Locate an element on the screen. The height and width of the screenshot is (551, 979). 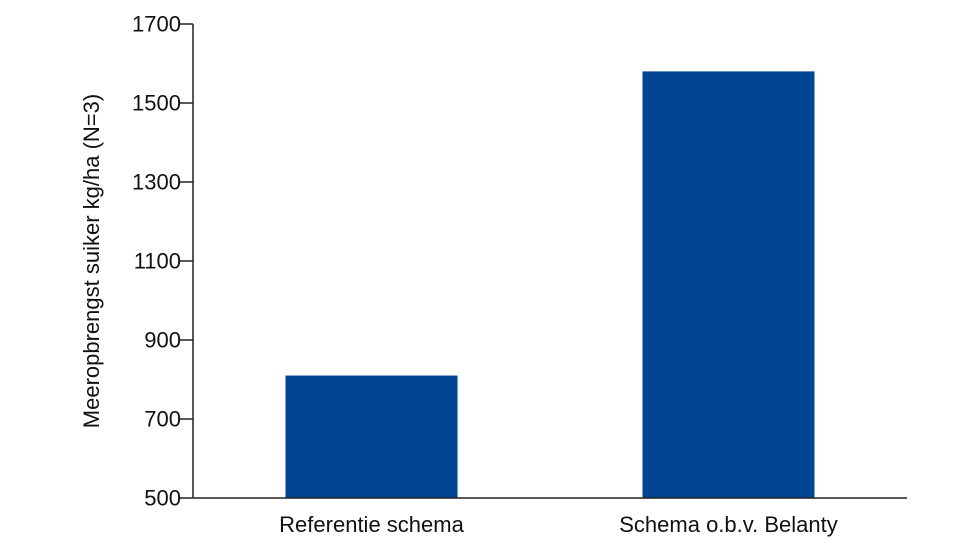
x-tick-label: Schema o.b.v. Belanty is located at coordinates (728, 524).